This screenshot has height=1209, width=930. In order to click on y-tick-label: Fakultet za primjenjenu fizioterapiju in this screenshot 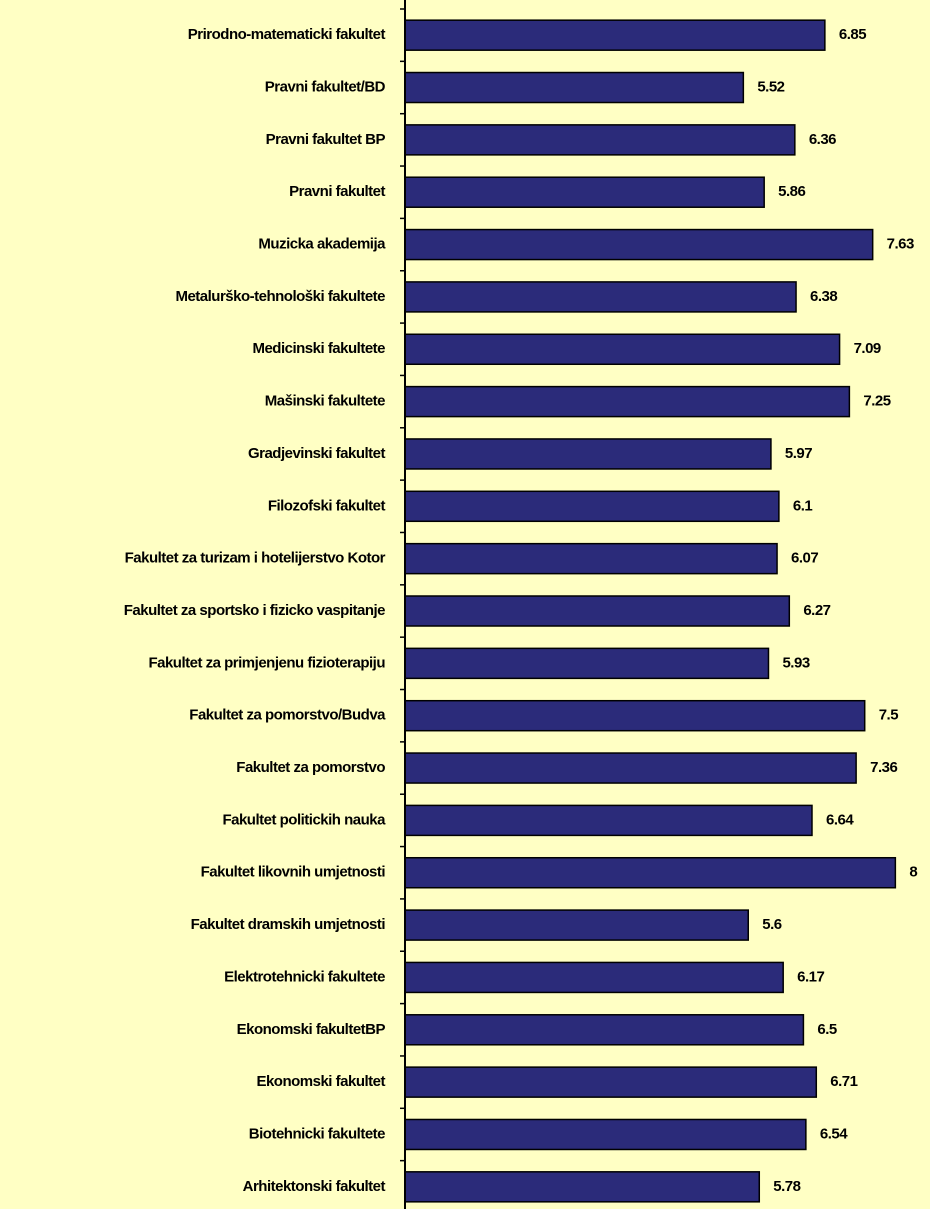, I will do `click(266, 662)`.